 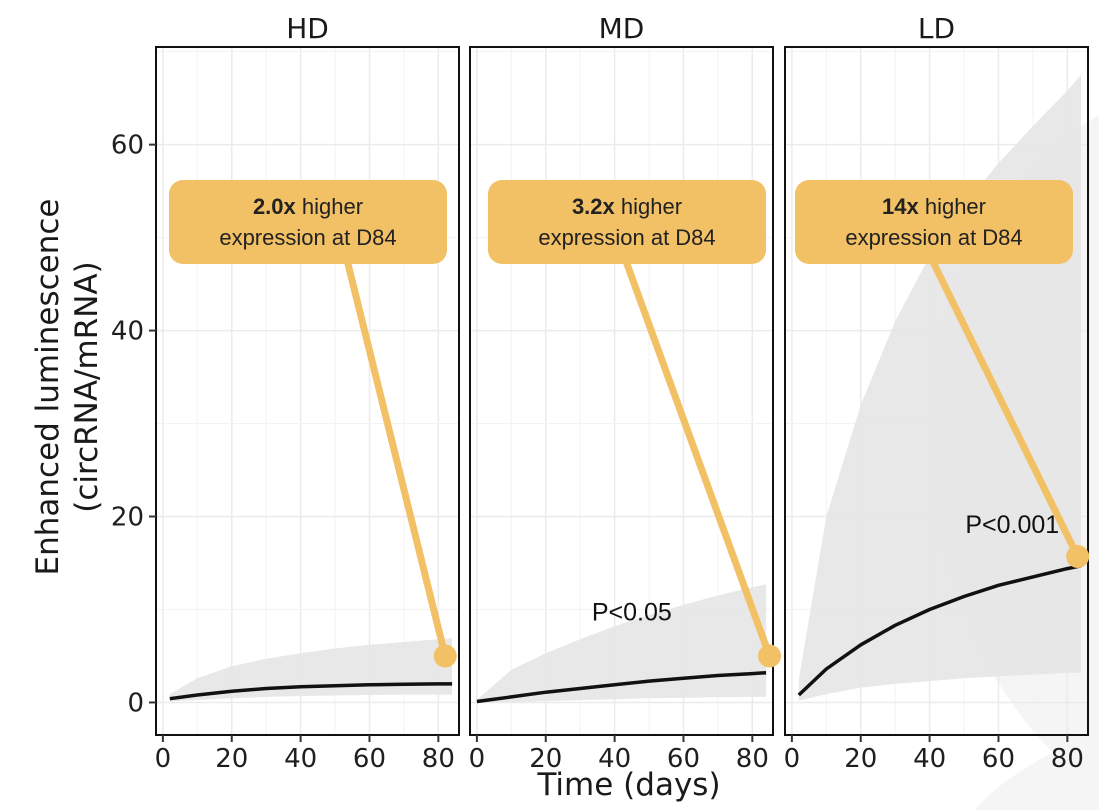 I want to click on confidence-ribbon-md, so click(x=621, y=643).